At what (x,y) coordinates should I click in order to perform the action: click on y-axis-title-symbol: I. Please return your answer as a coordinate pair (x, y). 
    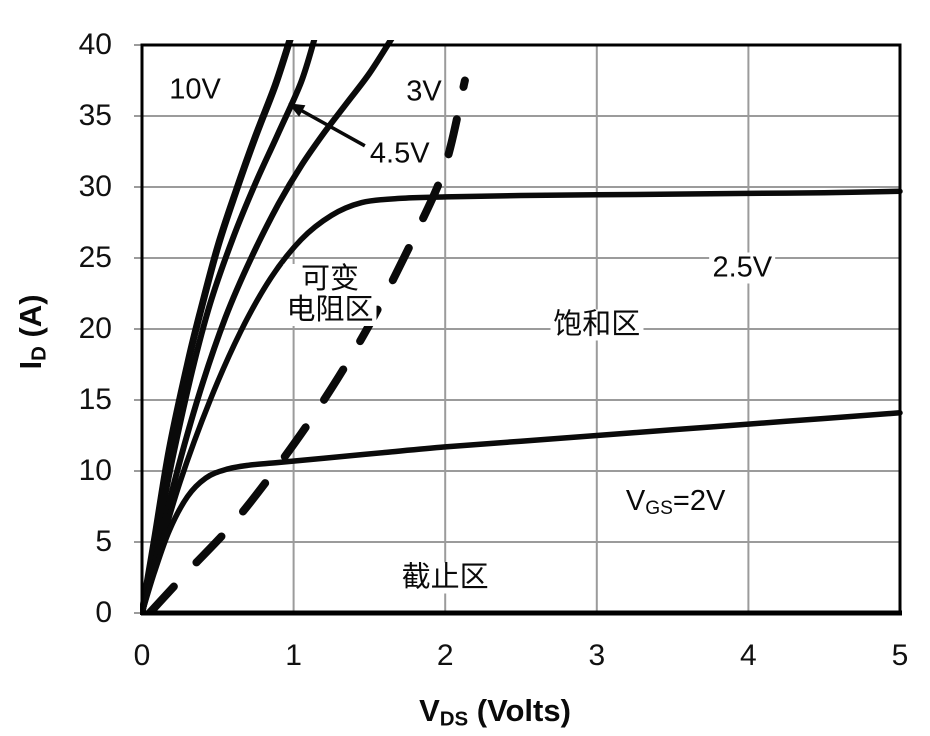
    Looking at the image, I should click on (30, 365).